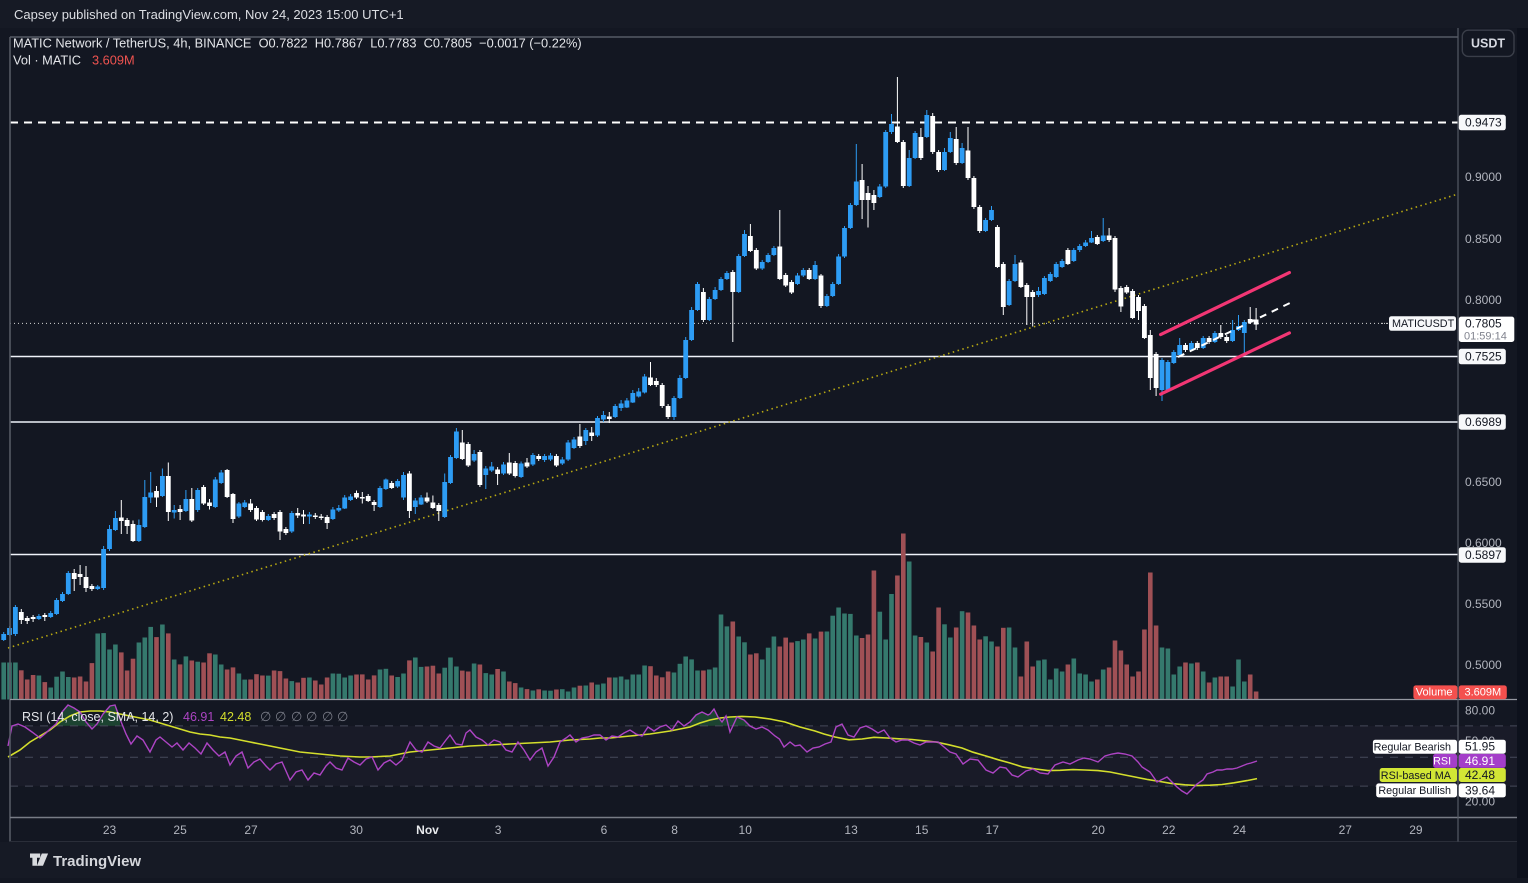 This screenshot has width=1528, height=883. Describe the element at coordinates (1099, 830) in the screenshot. I see `svg-text: 20` at that location.